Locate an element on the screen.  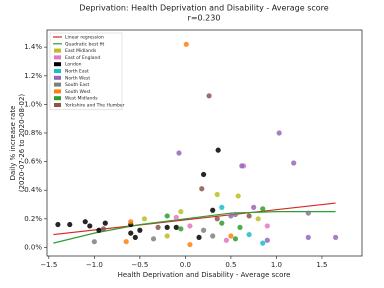
legend-label: East Midlands is located at coordinates (81, 51).